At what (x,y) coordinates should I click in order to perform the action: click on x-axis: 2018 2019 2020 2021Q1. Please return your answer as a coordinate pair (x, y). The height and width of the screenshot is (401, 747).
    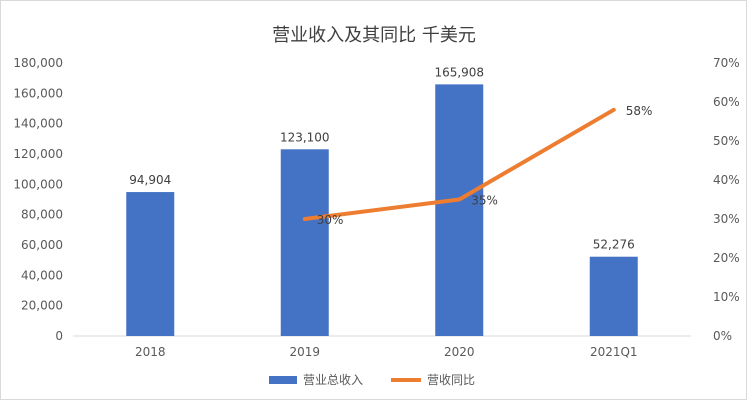
    Looking at the image, I should click on (382, 347).